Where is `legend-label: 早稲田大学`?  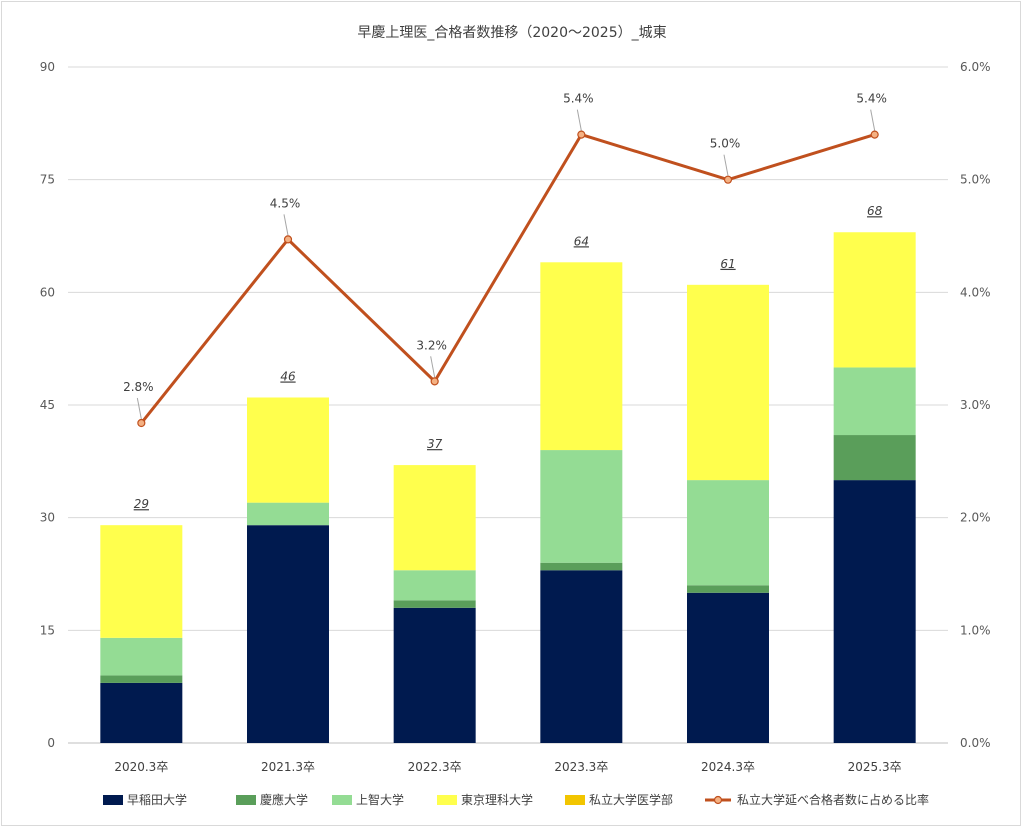
legend-label: 早稲田大学 is located at coordinates (157, 799).